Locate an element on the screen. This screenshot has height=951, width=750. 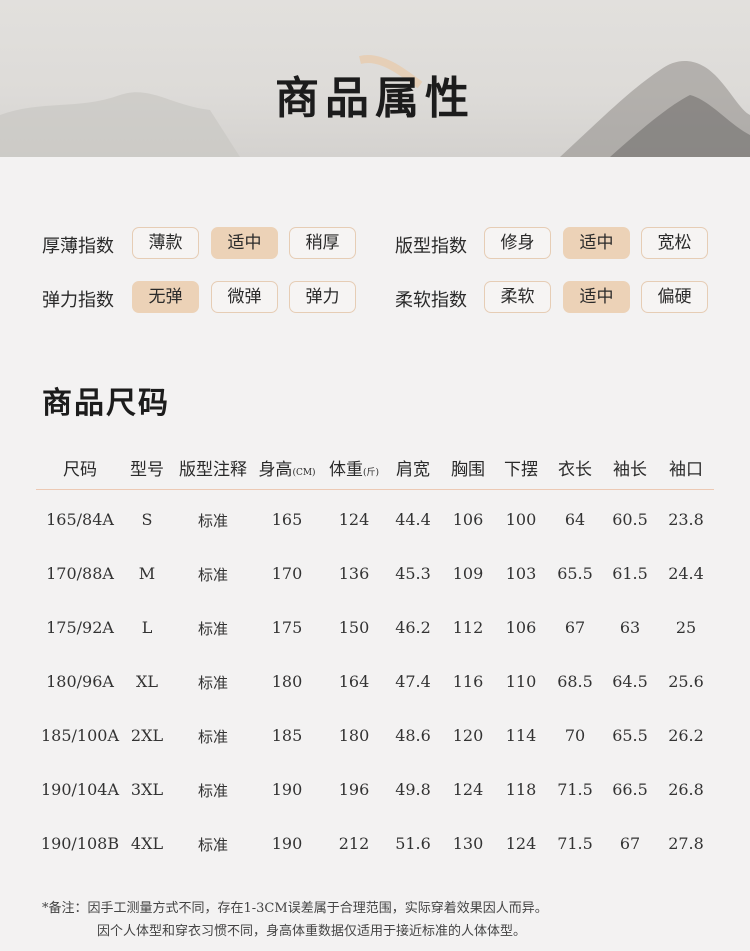
table-cell: 4XL is located at coordinates (147, 843).